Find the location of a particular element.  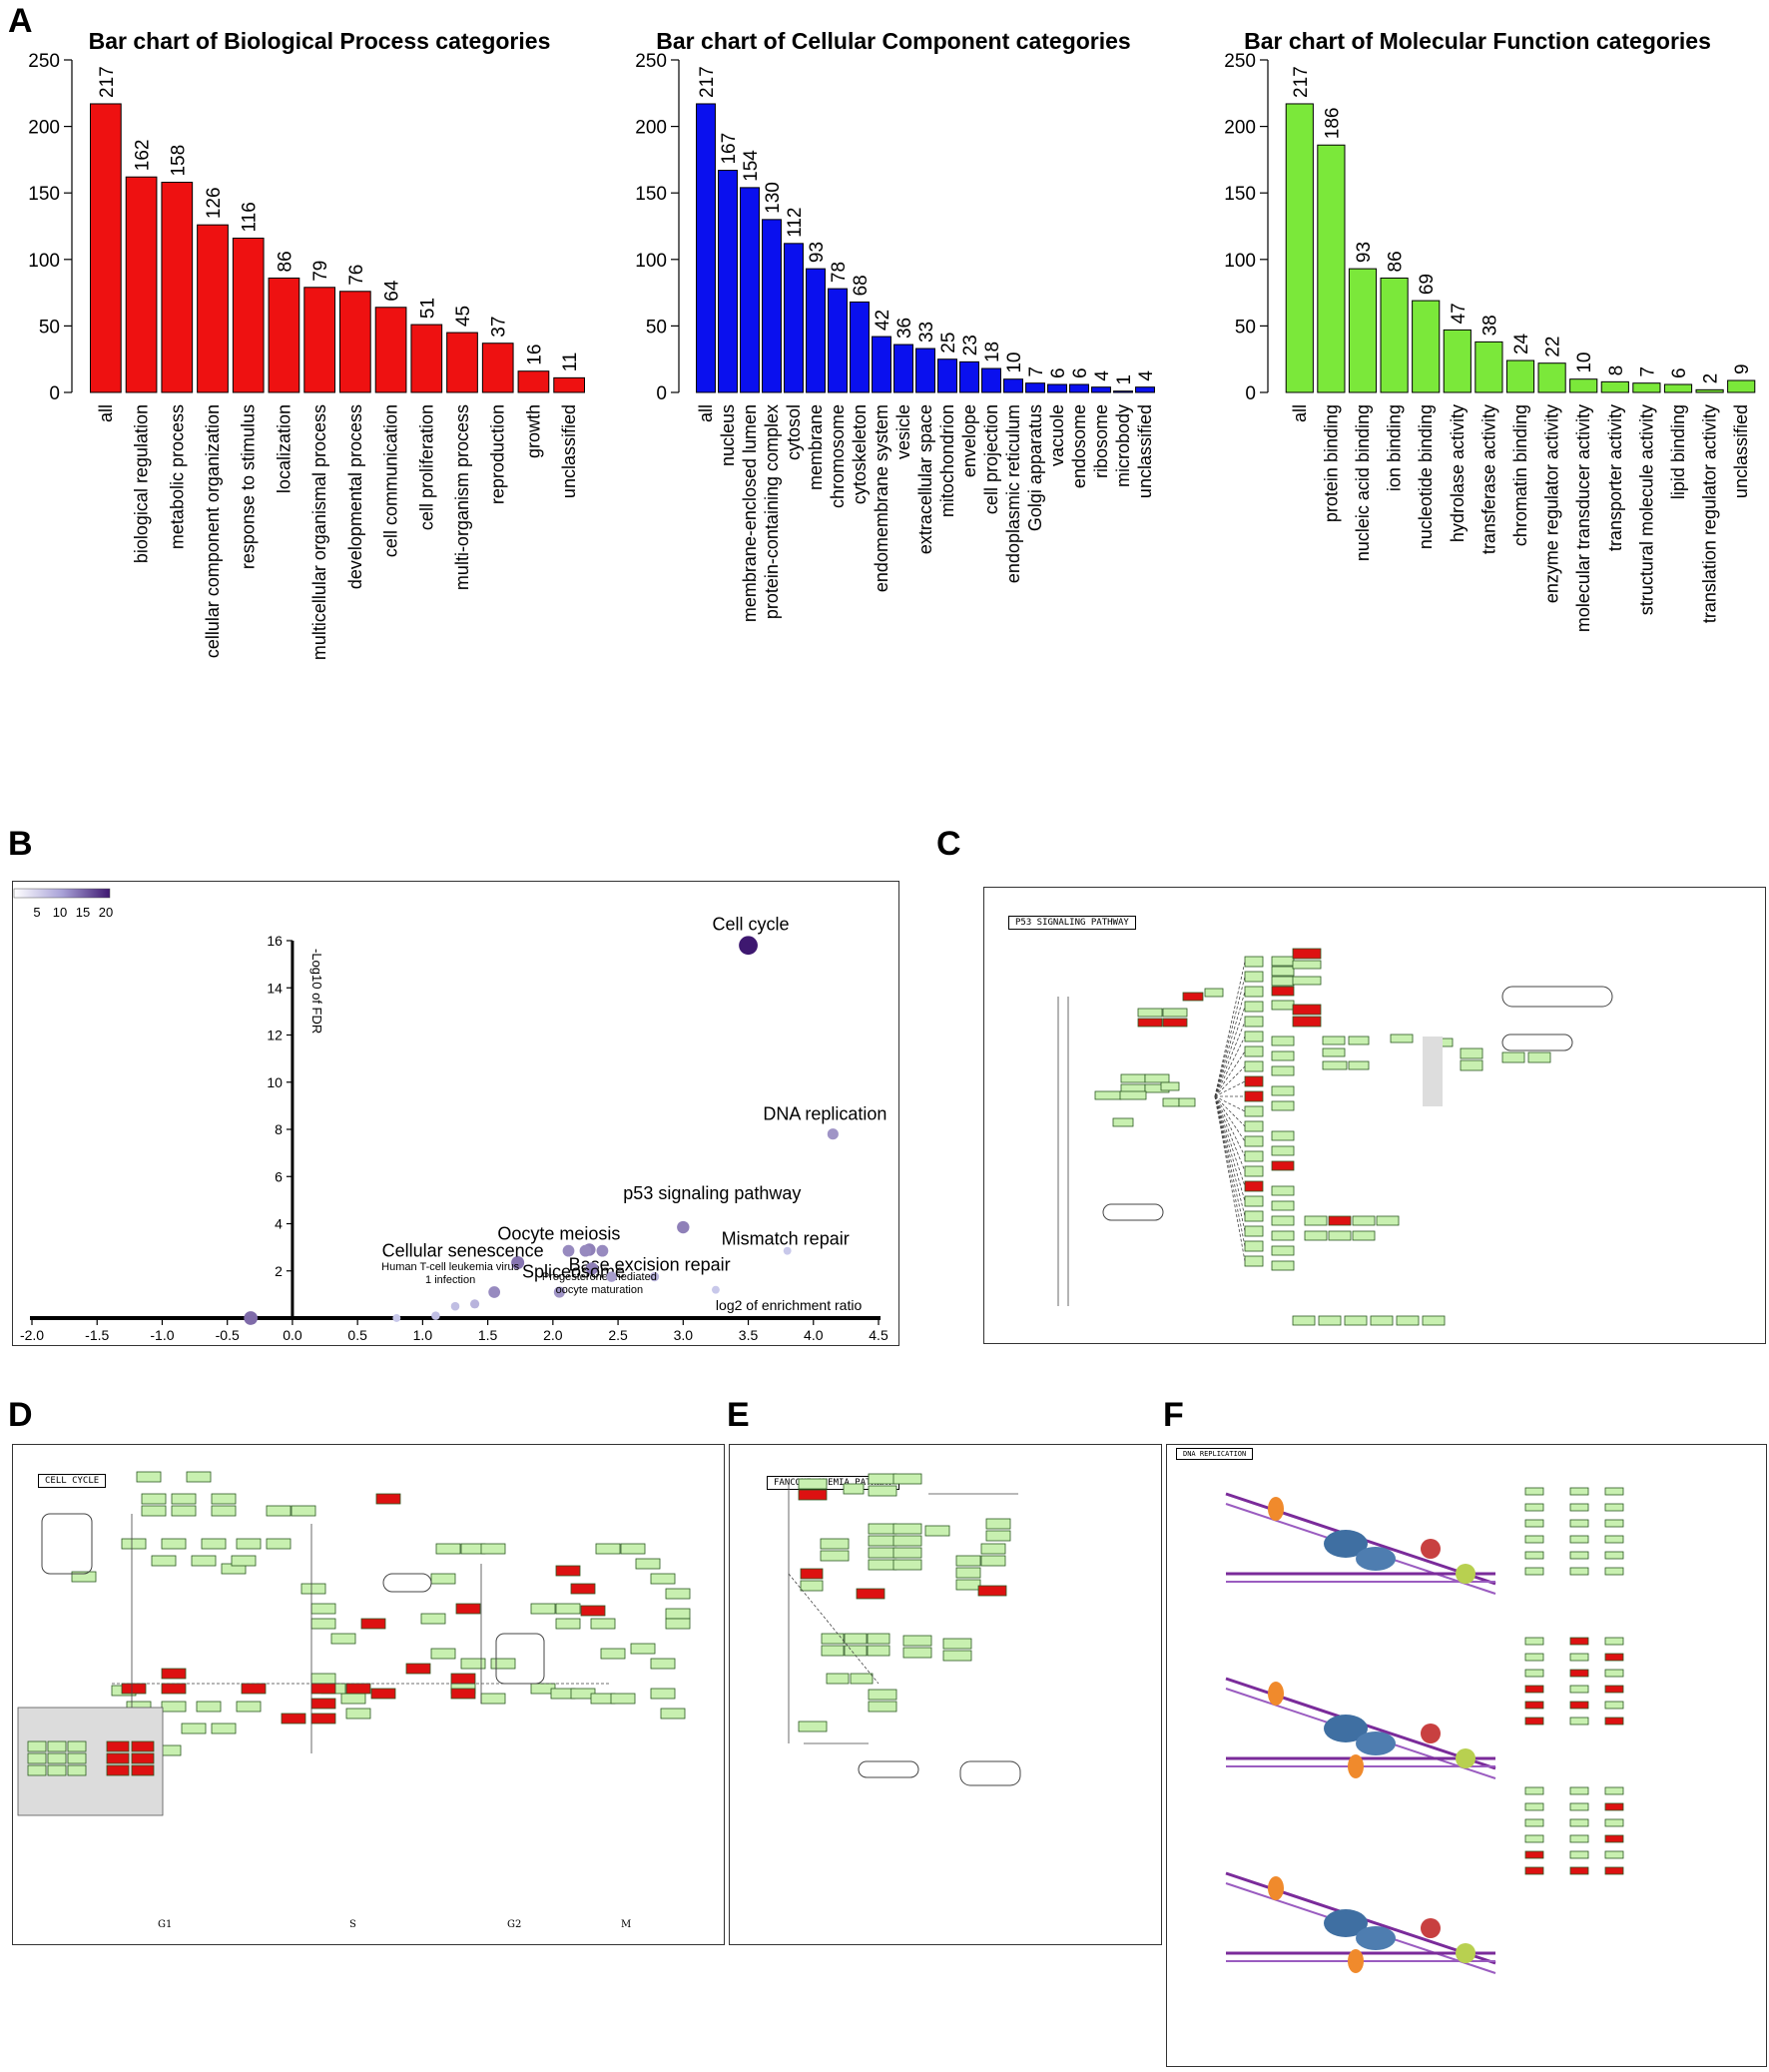

x-tick-label: multi-organism process is located at coordinates (462, 497).